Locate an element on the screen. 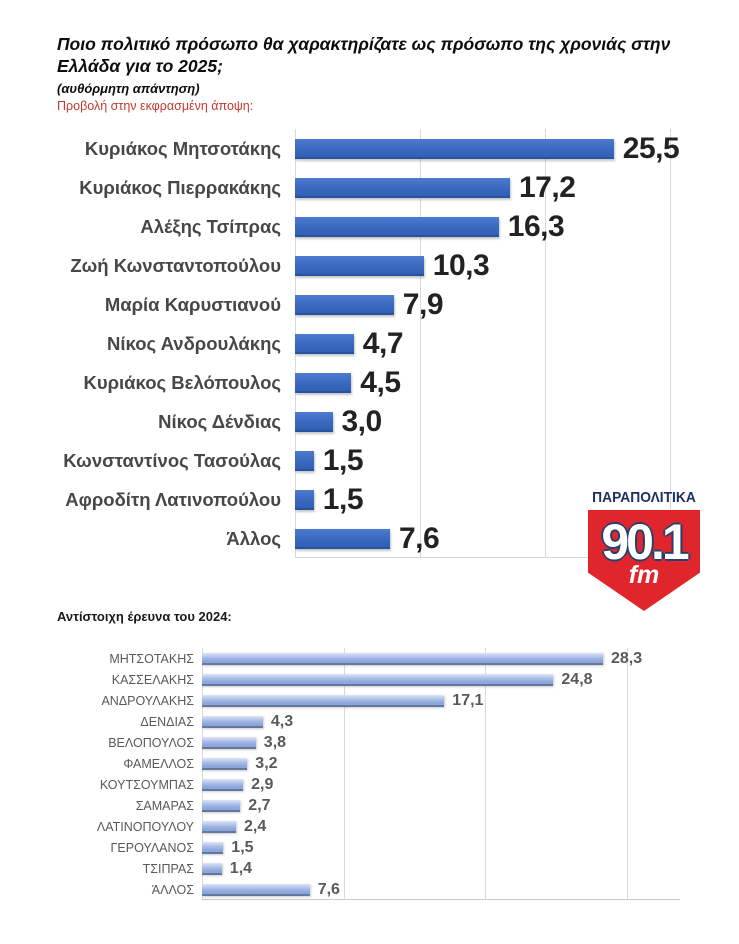 This screenshot has height=944, width=739. category-label: ΣΑΜΑΡΑΣ is located at coordinates (164, 805).